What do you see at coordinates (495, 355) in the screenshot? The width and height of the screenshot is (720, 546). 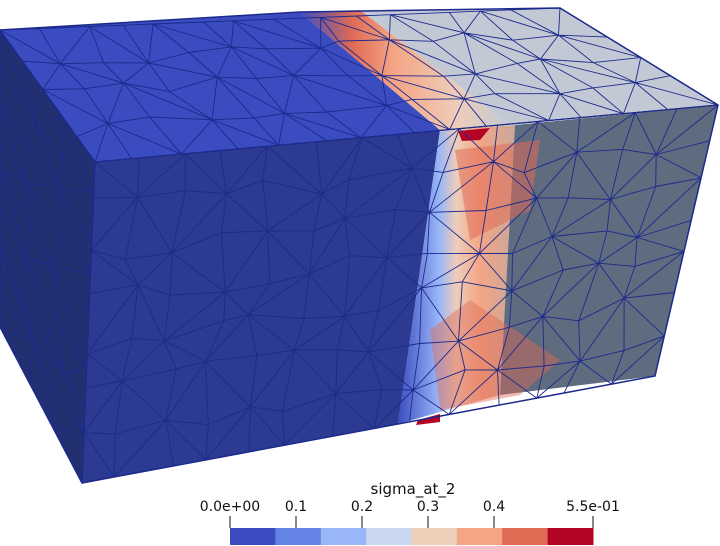 I see `stress-region` at bounding box center [495, 355].